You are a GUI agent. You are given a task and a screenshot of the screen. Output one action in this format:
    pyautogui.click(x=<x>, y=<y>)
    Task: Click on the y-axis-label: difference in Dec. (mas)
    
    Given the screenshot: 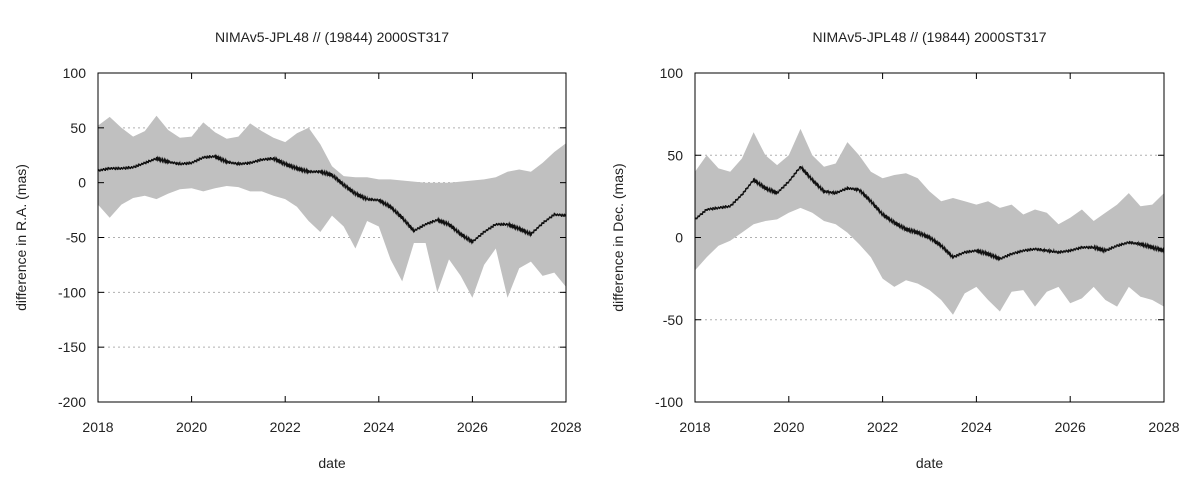 What is the action you would take?
    pyautogui.click(x=618, y=237)
    